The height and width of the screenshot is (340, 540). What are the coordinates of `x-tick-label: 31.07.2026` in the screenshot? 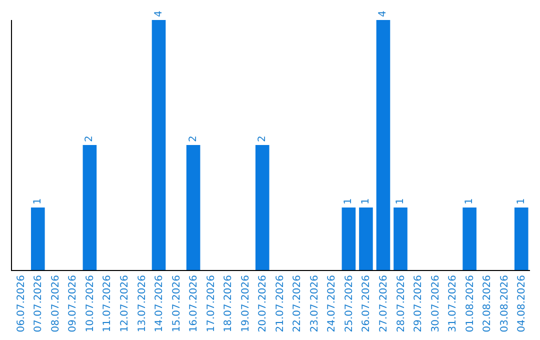 It's located at (453, 303).